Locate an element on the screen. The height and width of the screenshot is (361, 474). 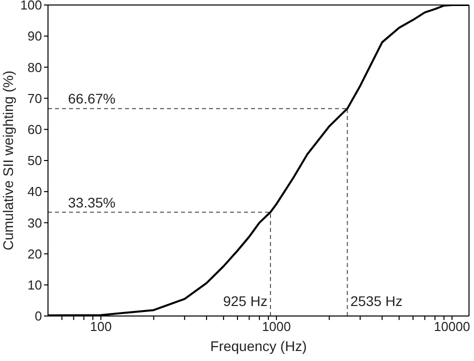
x-tick-label: 10000 is located at coordinates (452, 326).